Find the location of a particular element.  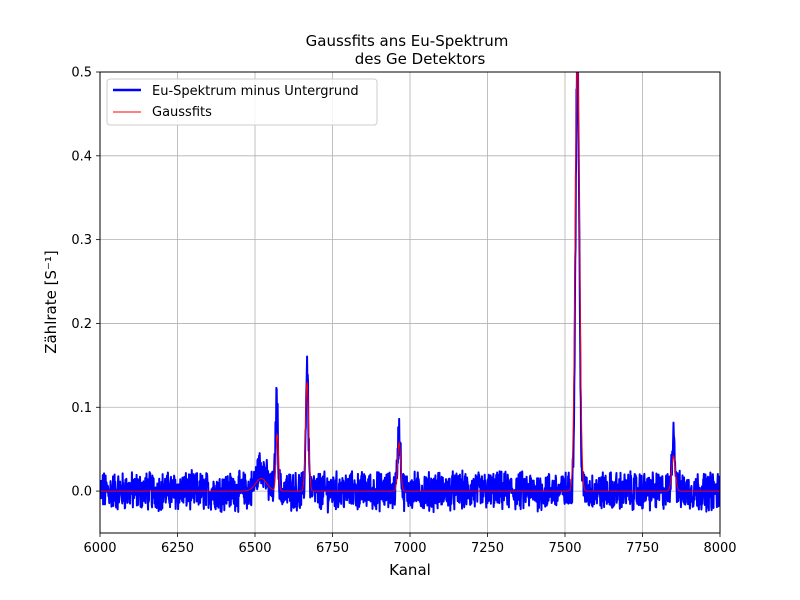

y-tick-label: 0.3 is located at coordinates (81, 240).